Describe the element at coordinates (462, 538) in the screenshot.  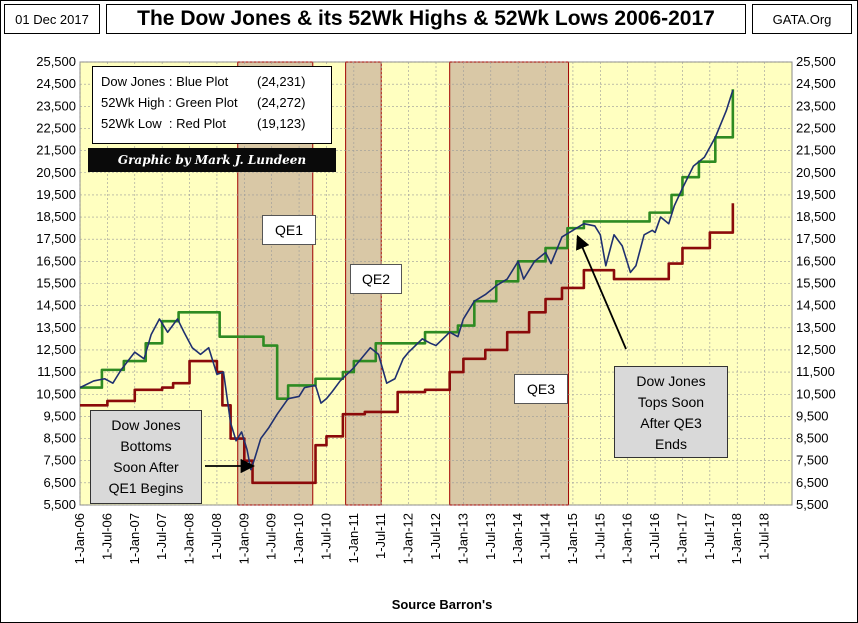
I see `x-tick-label: 1-Jan-13` at that location.